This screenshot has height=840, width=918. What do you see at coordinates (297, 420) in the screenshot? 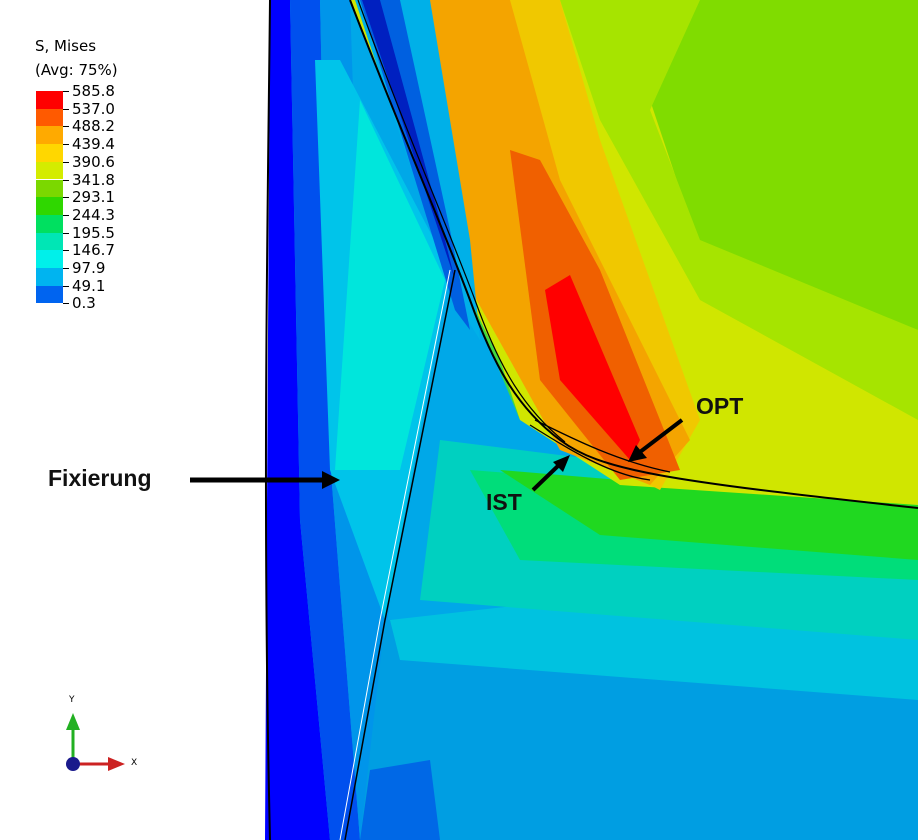
I see `outer-wall-blue` at bounding box center [297, 420].